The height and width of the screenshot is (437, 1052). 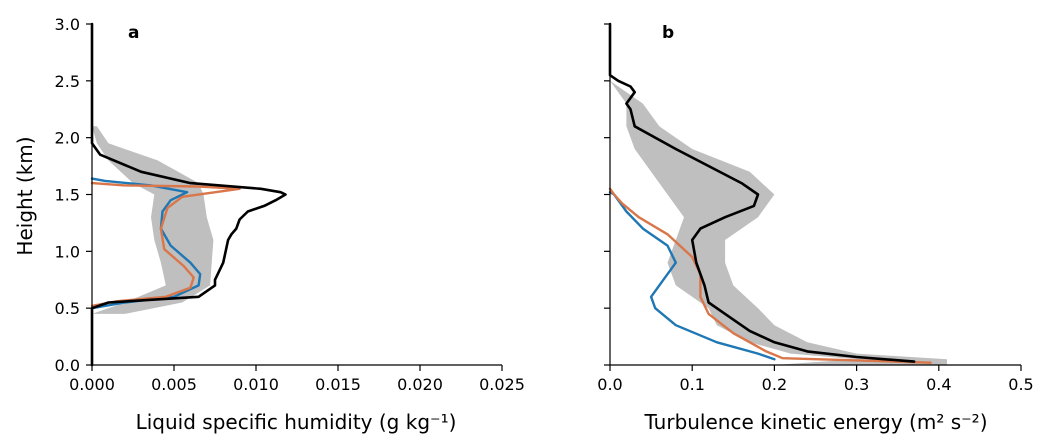 I want to click on panel-a-x-tick-label: 0.010, so click(x=256, y=384).